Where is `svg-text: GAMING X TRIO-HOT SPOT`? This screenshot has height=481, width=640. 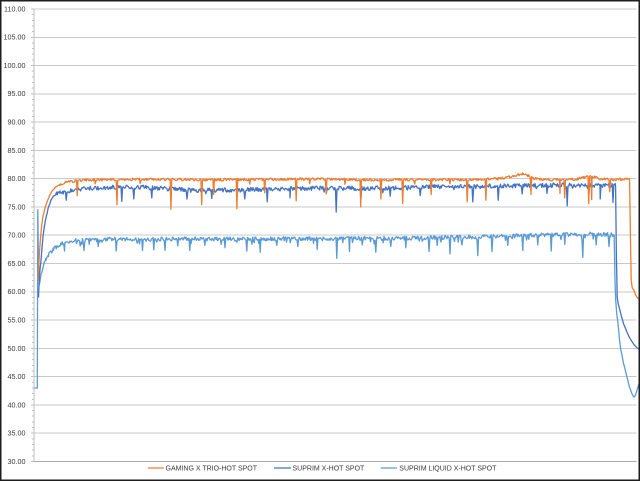 svg-text: GAMING X TRIO-HOT SPOT is located at coordinates (212, 468).